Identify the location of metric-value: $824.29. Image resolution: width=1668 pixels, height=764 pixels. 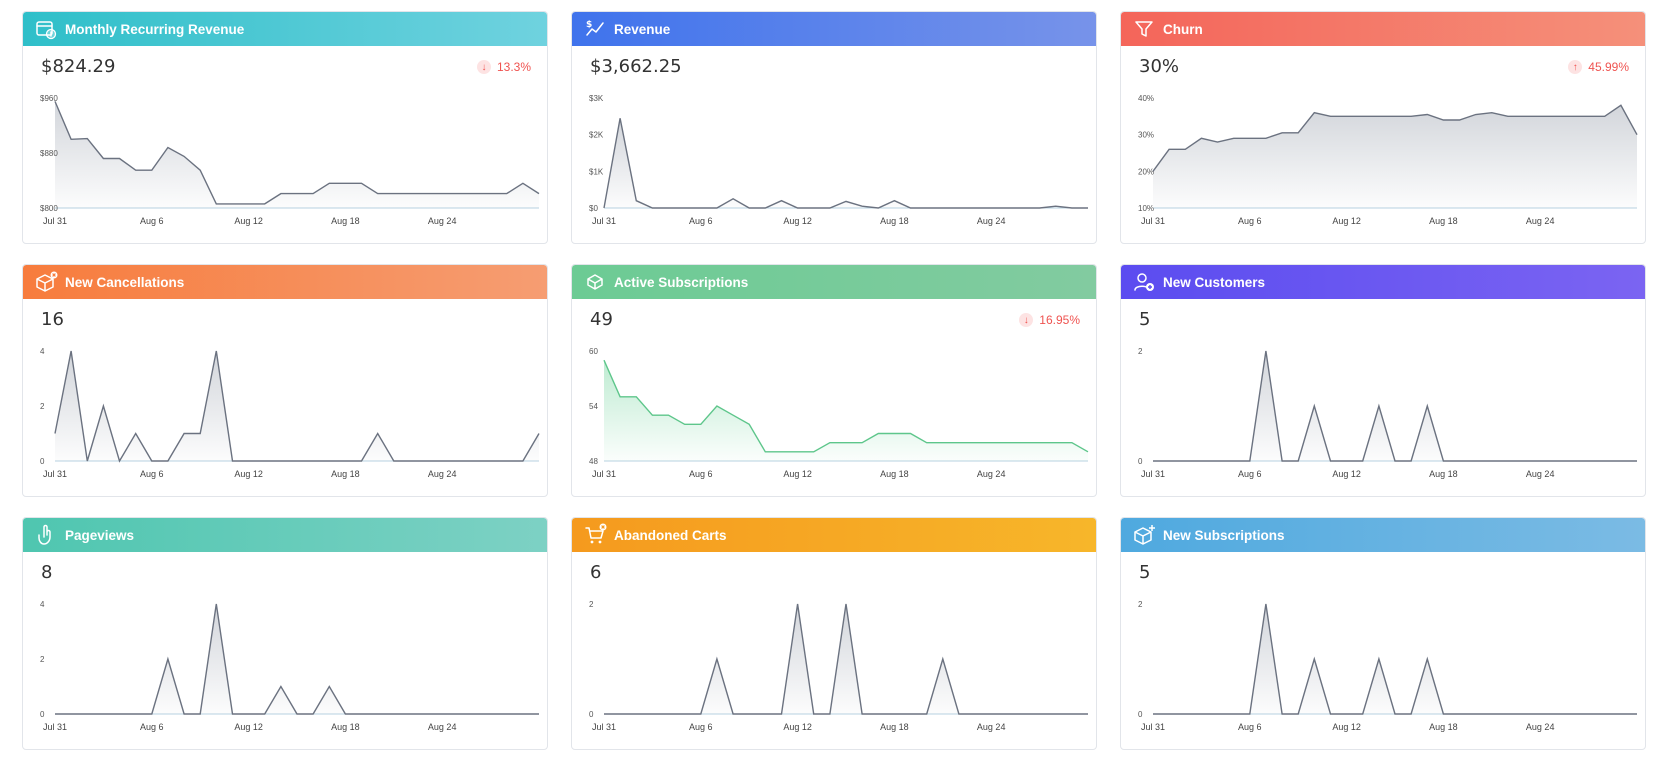
(78, 66).